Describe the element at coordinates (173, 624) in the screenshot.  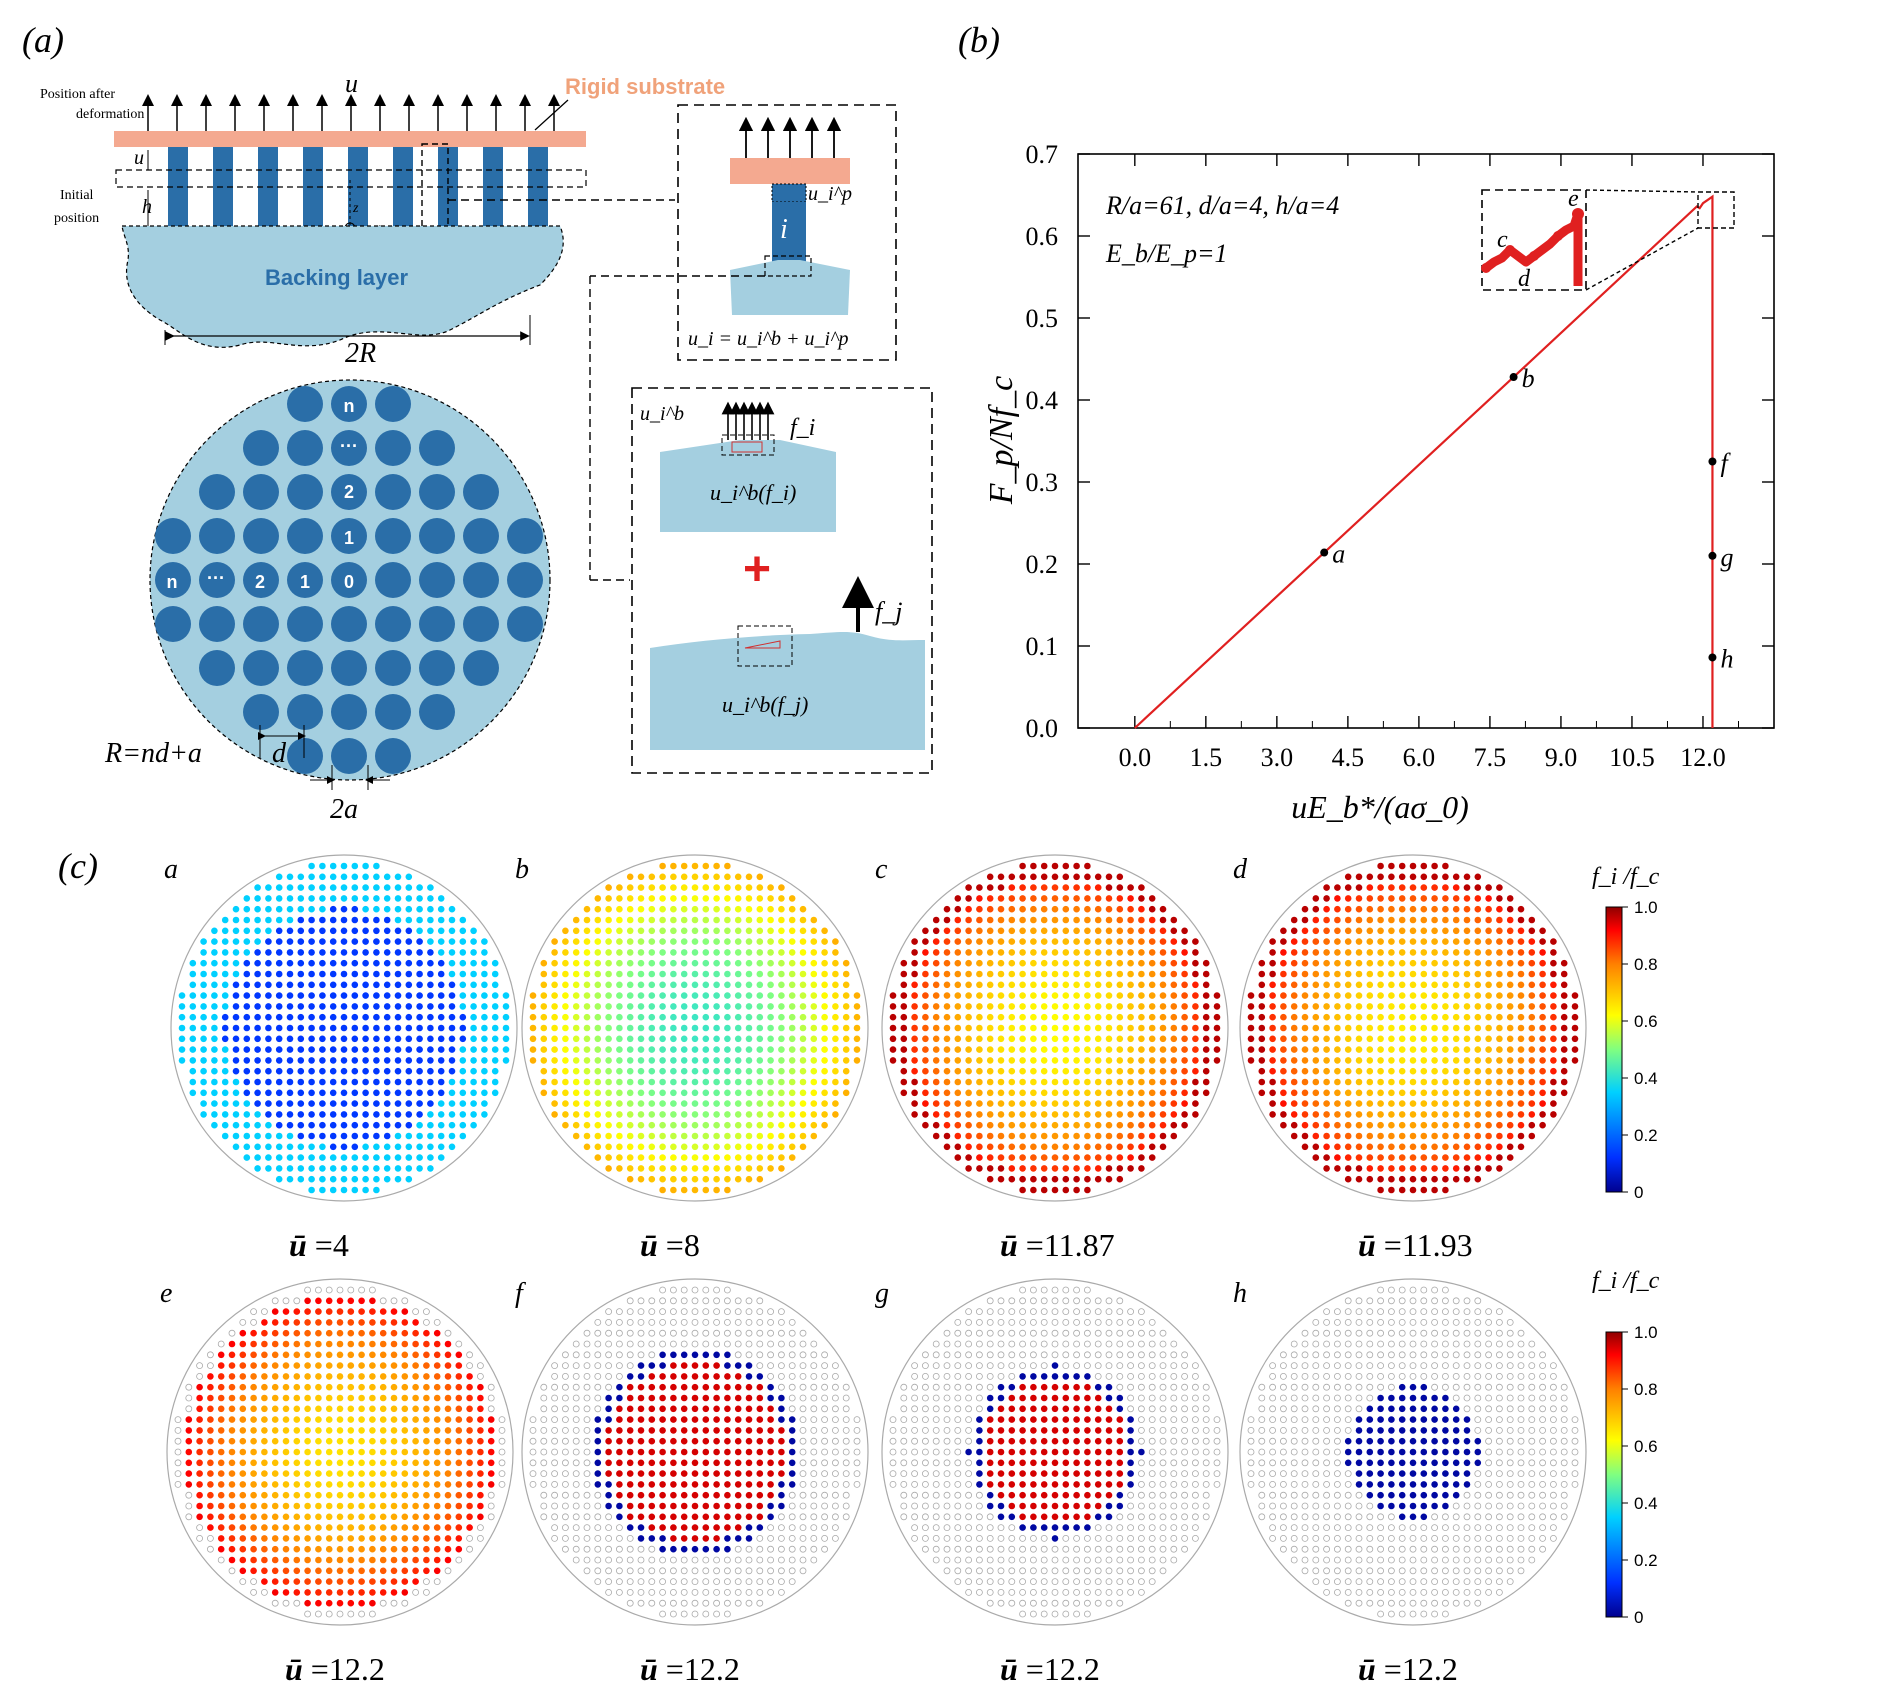
I see `pillar-dot` at that location.